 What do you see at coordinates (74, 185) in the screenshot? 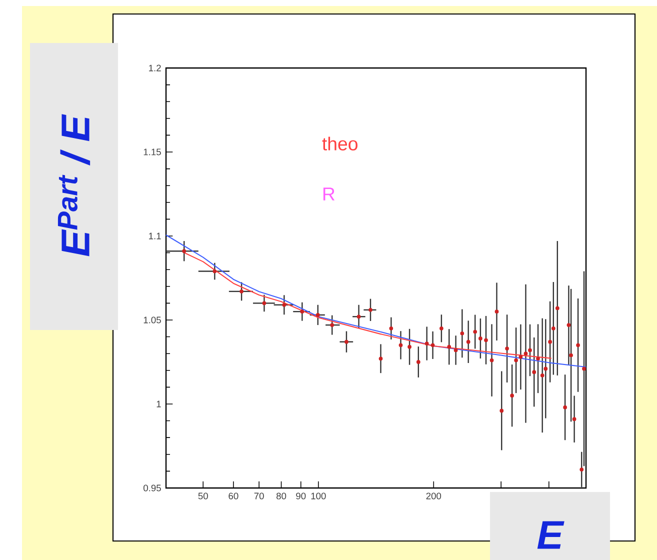
I see `y-axis-title: E$^{Part}$ / E` at bounding box center [74, 185].